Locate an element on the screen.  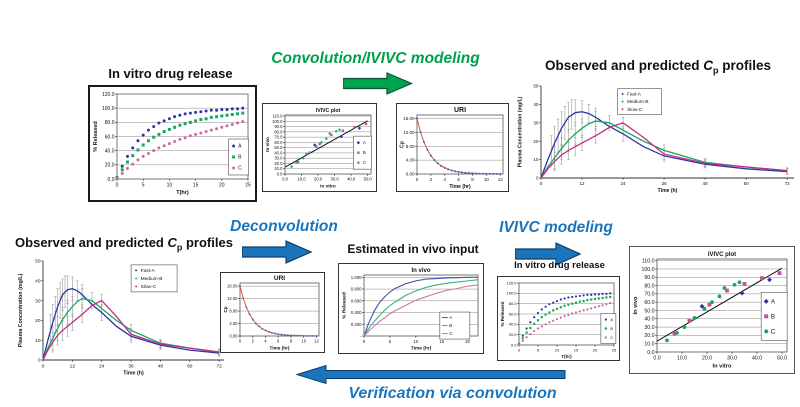
svg-text: 120.0 is located at coordinates (511, 282).